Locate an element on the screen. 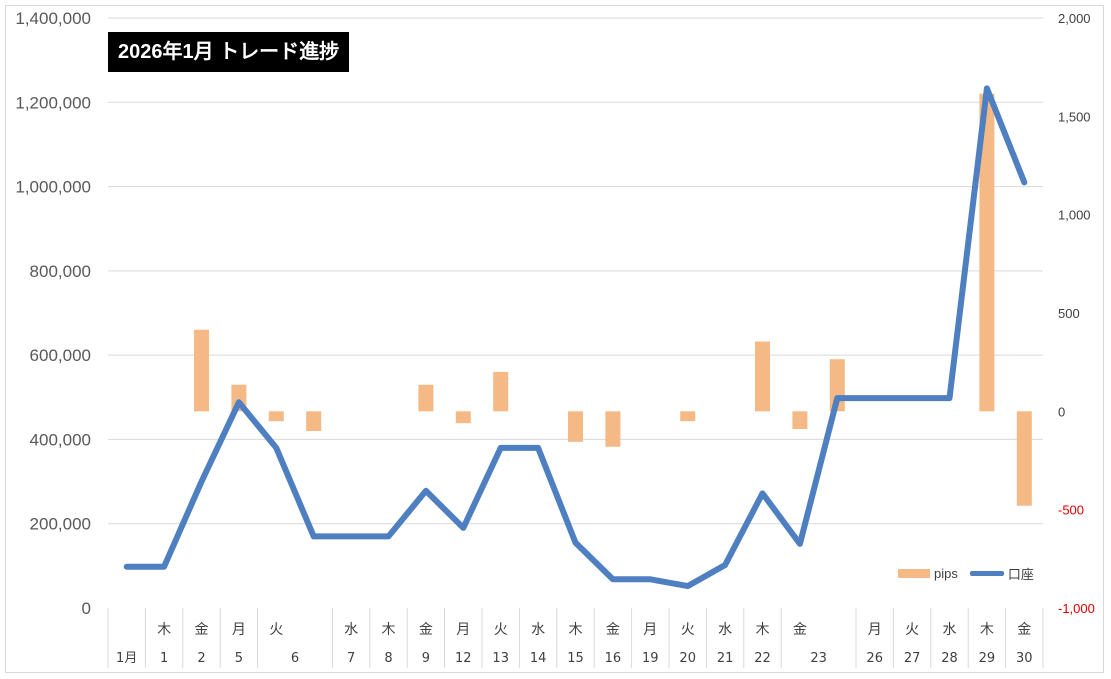  y-right-tick-label: 0 is located at coordinates (1061, 411).